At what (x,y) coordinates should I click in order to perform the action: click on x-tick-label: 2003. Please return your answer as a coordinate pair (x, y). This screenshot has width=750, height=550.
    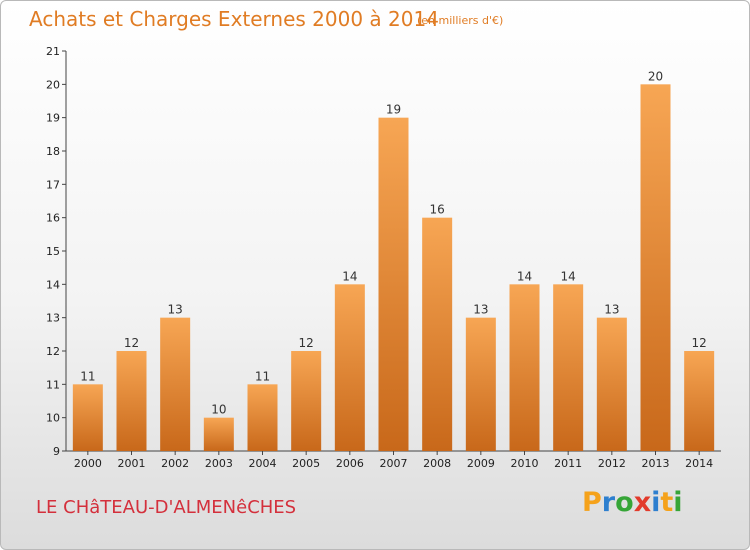
    Looking at the image, I should click on (219, 463).